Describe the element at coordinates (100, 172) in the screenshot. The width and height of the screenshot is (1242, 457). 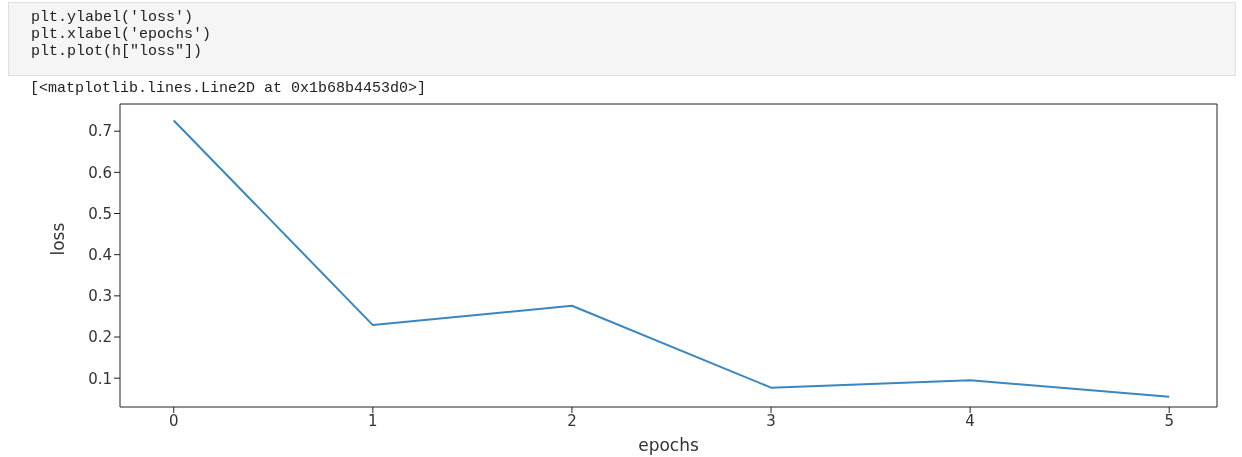
I see `y-tick-label: 0.6` at that location.